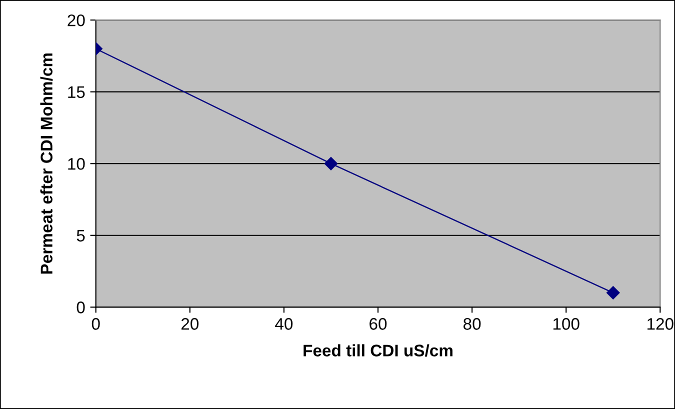 This screenshot has height=409, width=675. Describe the element at coordinates (80, 308) in the screenshot. I see `y-tick-label: 0` at that location.